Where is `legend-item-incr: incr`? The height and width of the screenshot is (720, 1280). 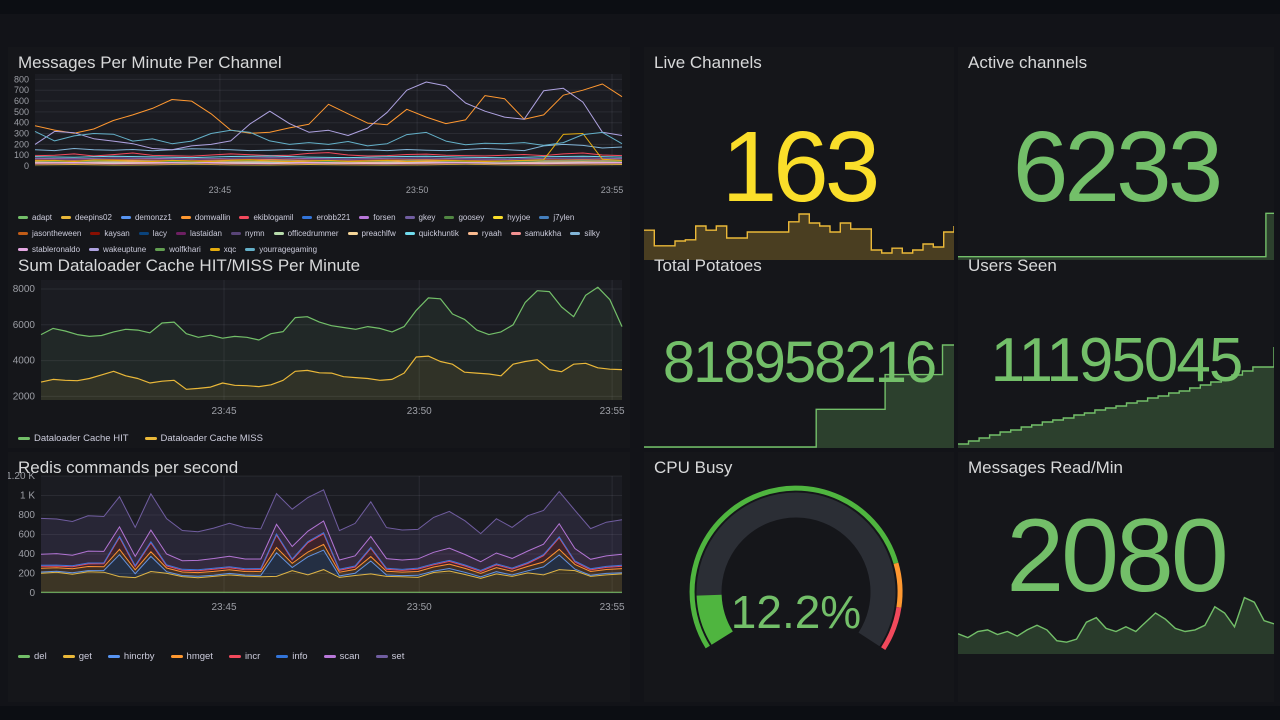
legend-item-incr: incr is located at coordinates (244, 656).